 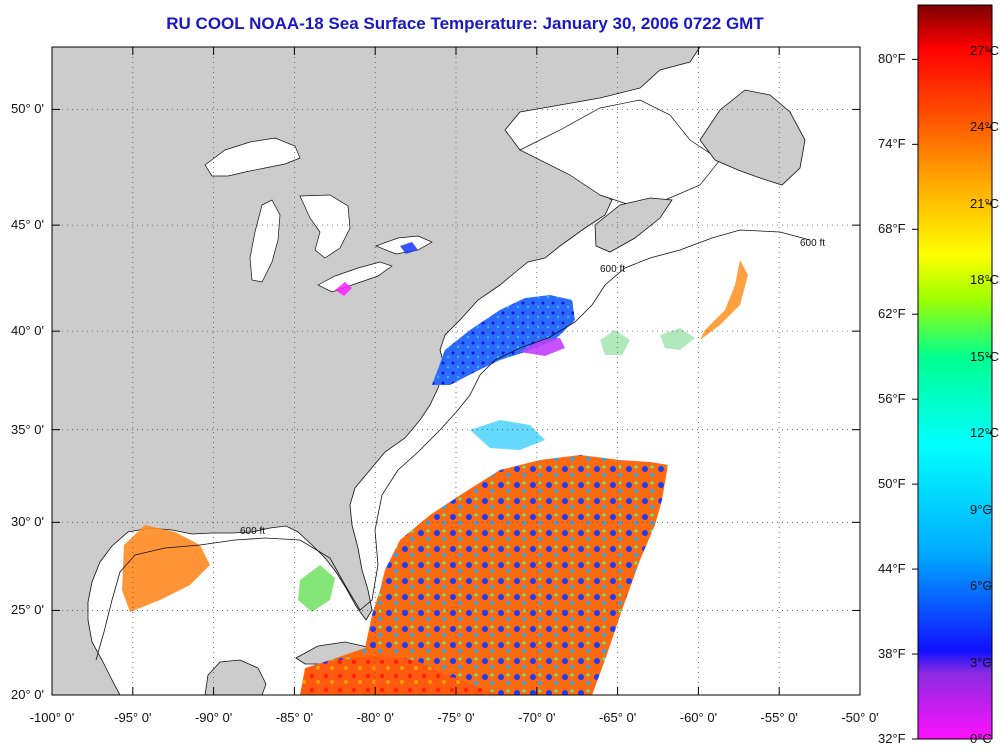 What do you see at coordinates (617, 717) in the screenshot?
I see `lon-label: -65° 0'` at bounding box center [617, 717].